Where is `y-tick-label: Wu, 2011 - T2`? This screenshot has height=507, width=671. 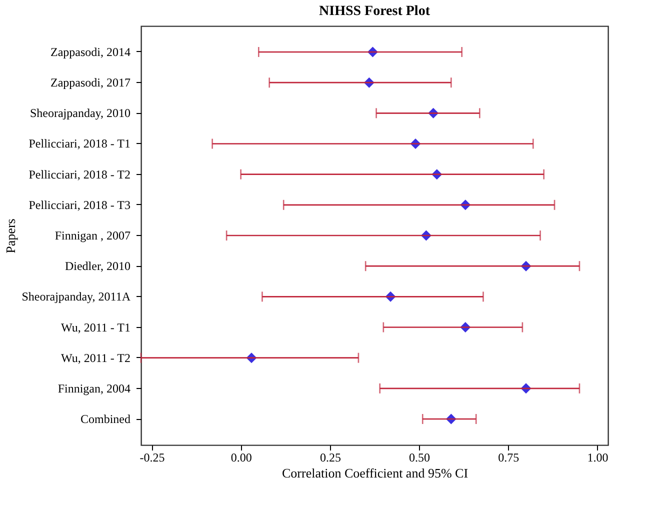 y-tick-label: Wu, 2011 - T2 is located at coordinates (95, 357).